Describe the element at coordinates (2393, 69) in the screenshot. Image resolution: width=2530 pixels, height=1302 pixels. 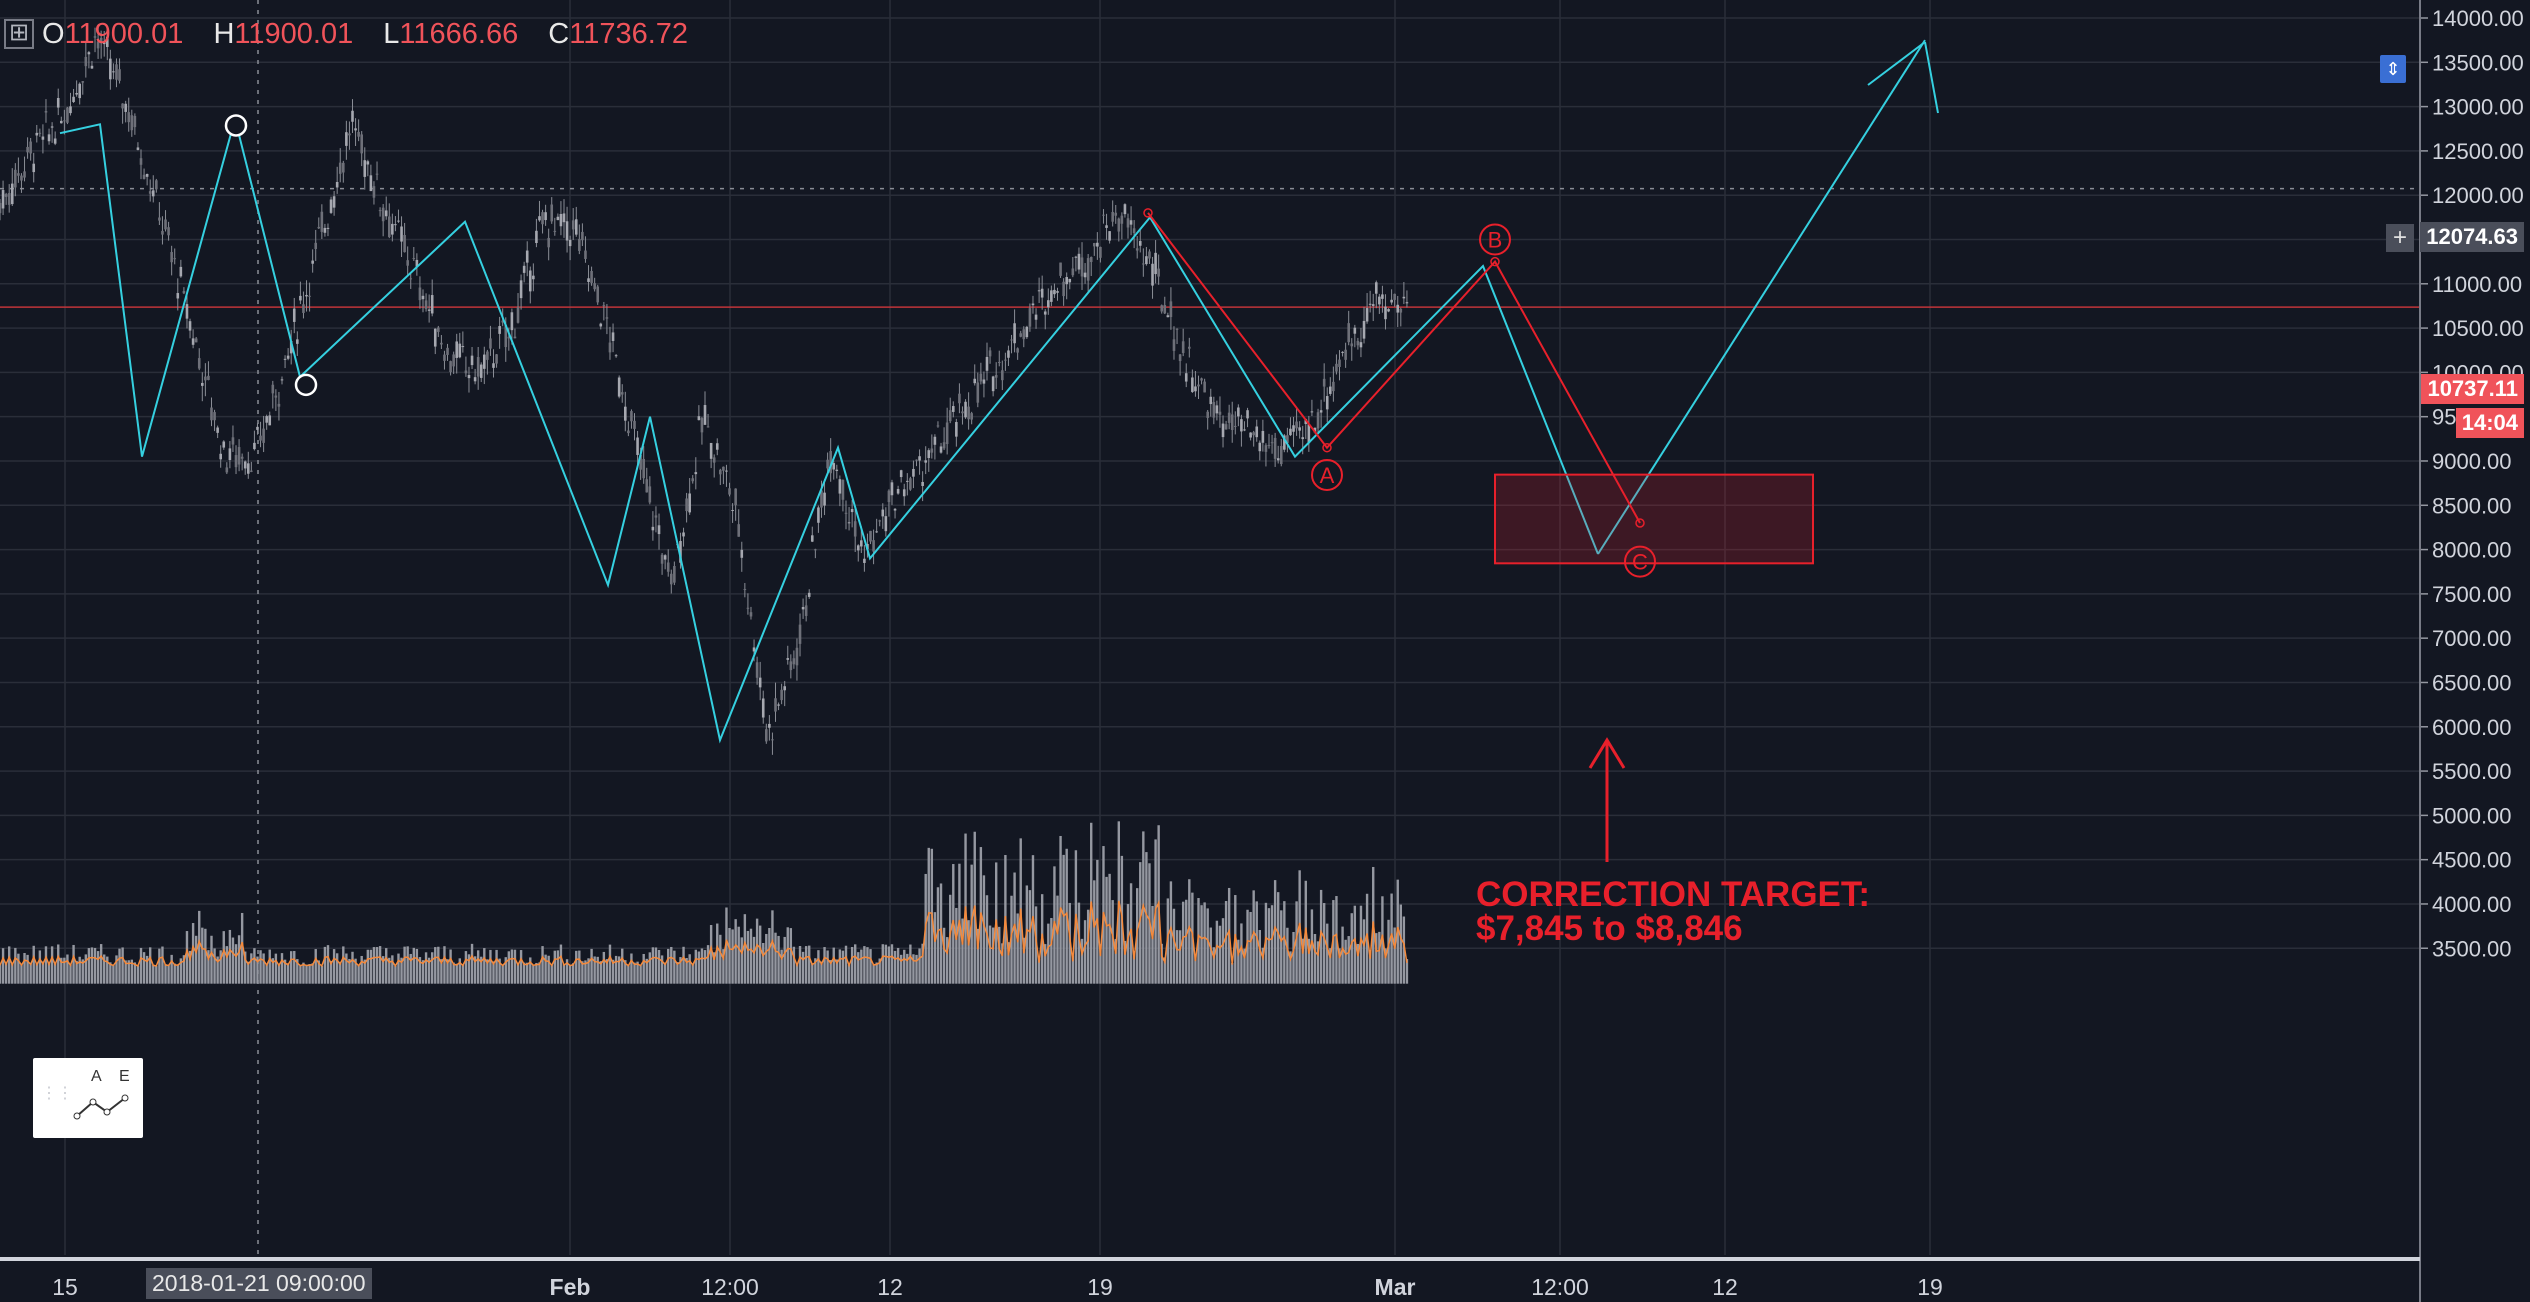
I see `scroll-to-realtime-icon: ⇕` at that location.